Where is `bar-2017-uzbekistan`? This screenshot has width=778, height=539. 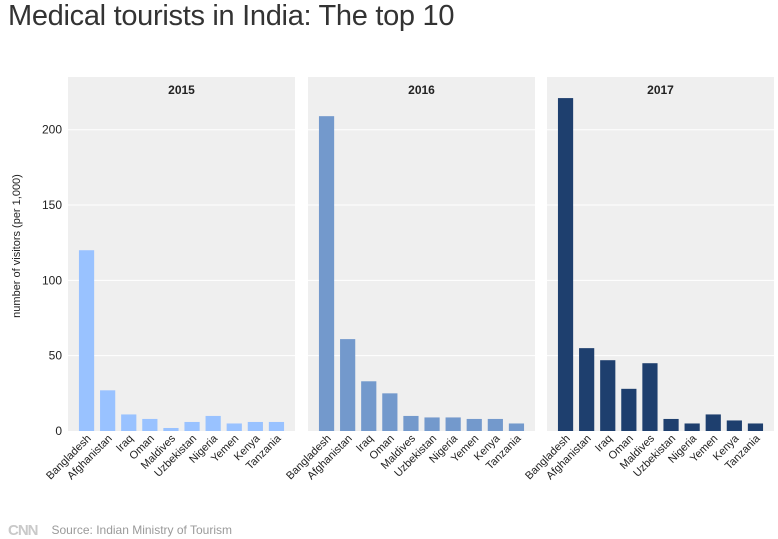
bar-2017-uzbekistan is located at coordinates (671, 424).